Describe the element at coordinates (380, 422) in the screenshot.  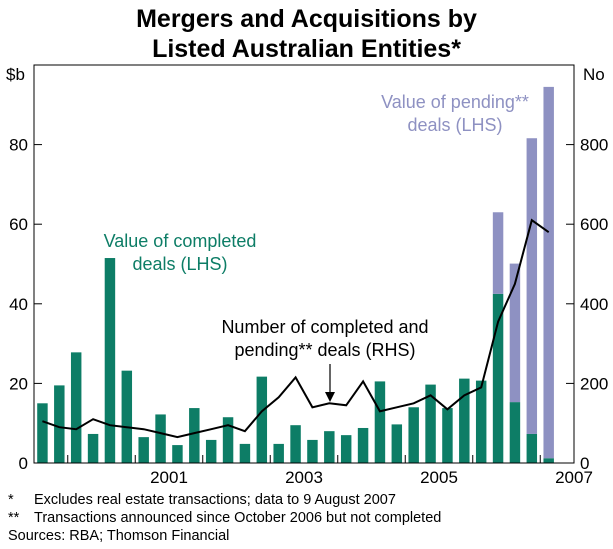
I see `bar-completed-2004-Q3` at that location.